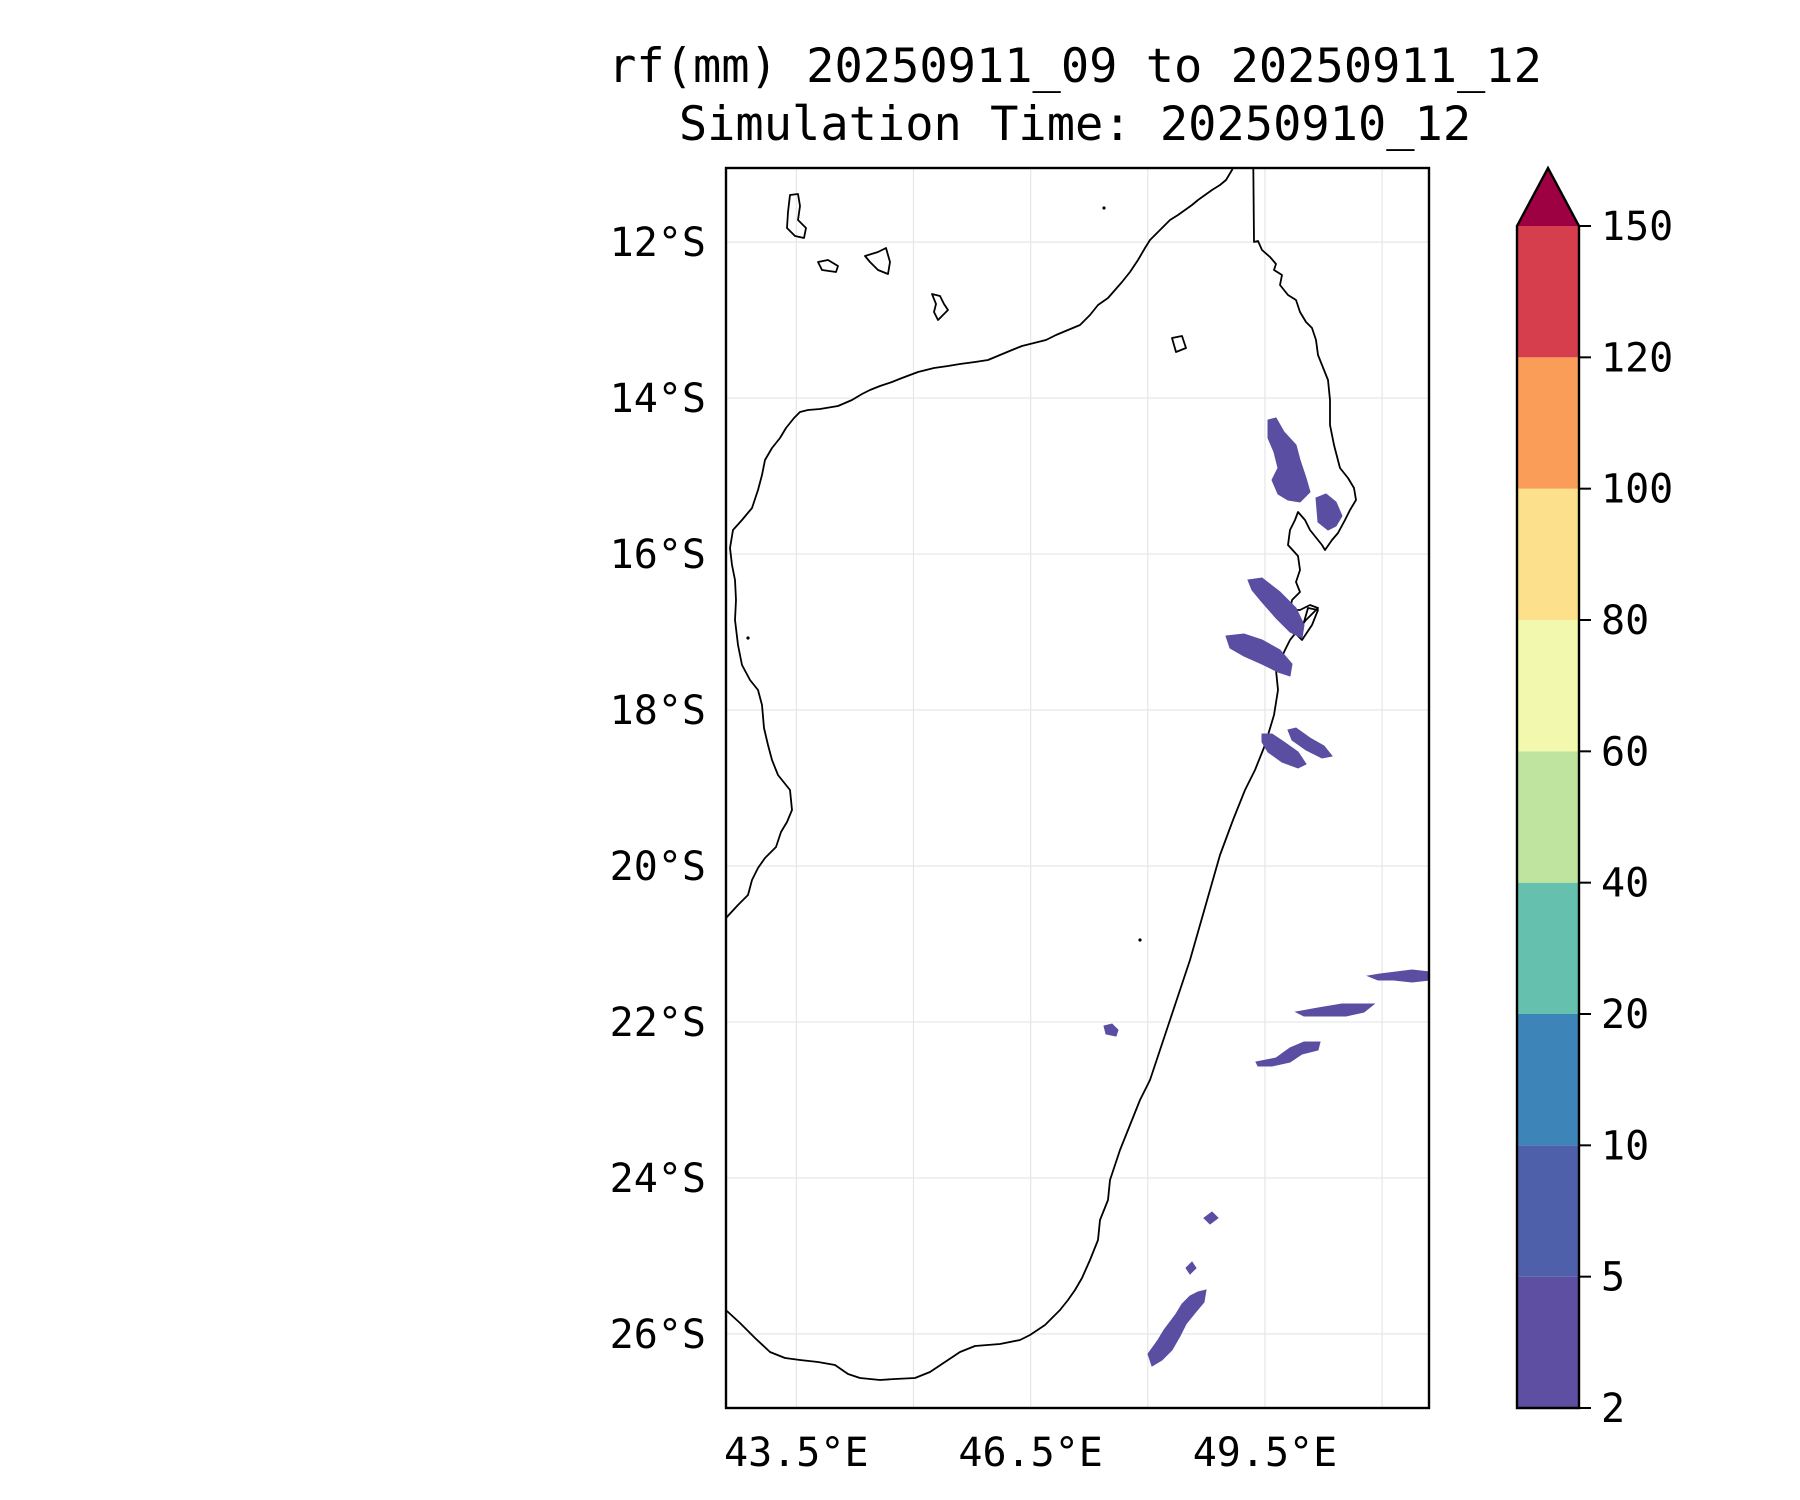 The image size is (1800, 1500). What do you see at coordinates (828, 266) in the screenshot?
I see `comoros-moheli-outline` at bounding box center [828, 266].